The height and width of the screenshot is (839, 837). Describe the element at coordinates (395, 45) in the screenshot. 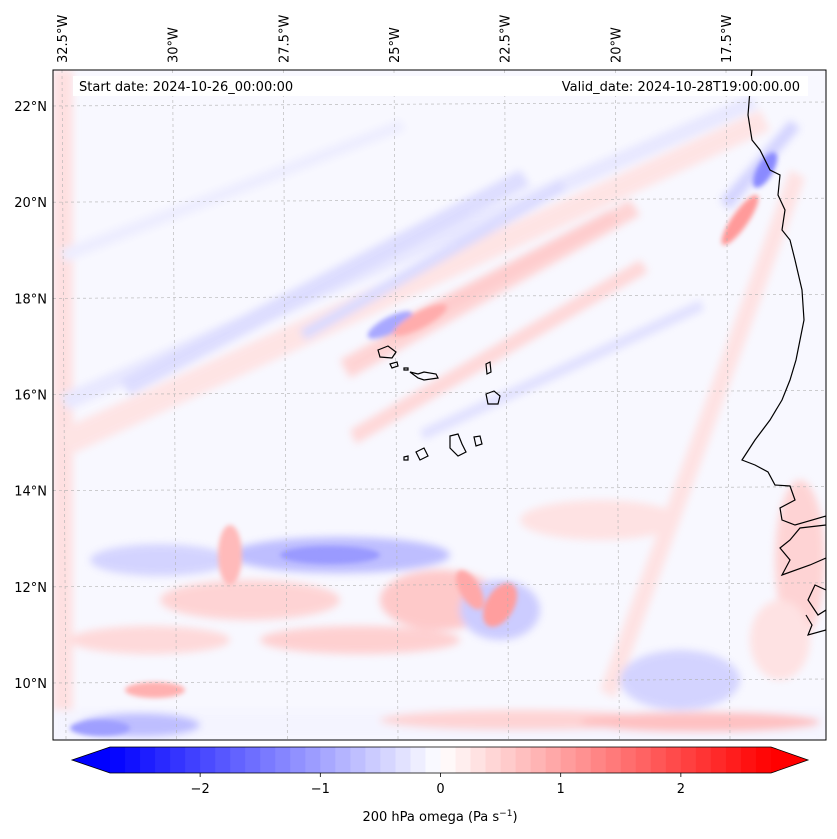

I see `lon-tick-label: 25°W` at that location.